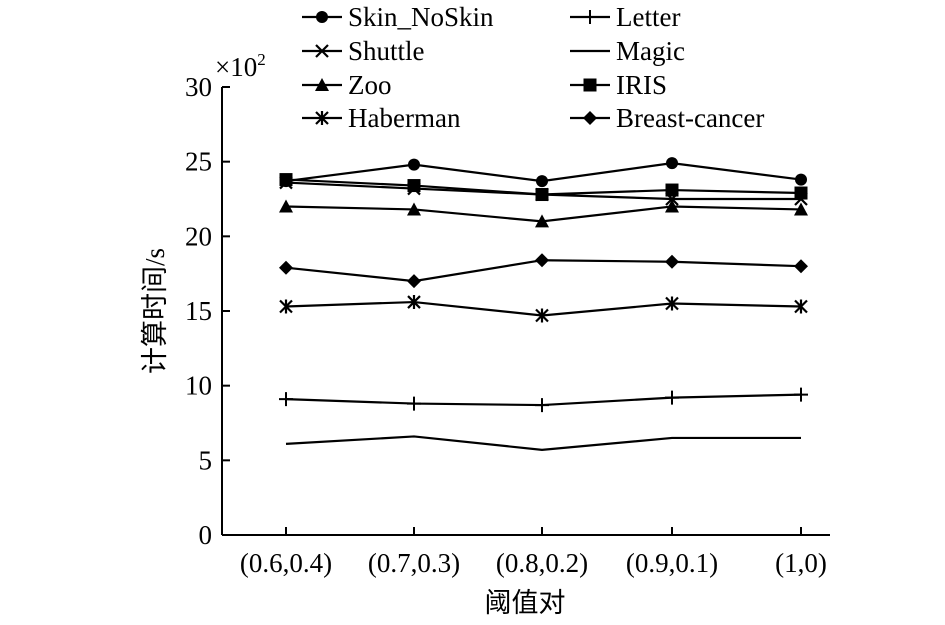  I want to click on legend-label: Zoo, so click(370, 85).